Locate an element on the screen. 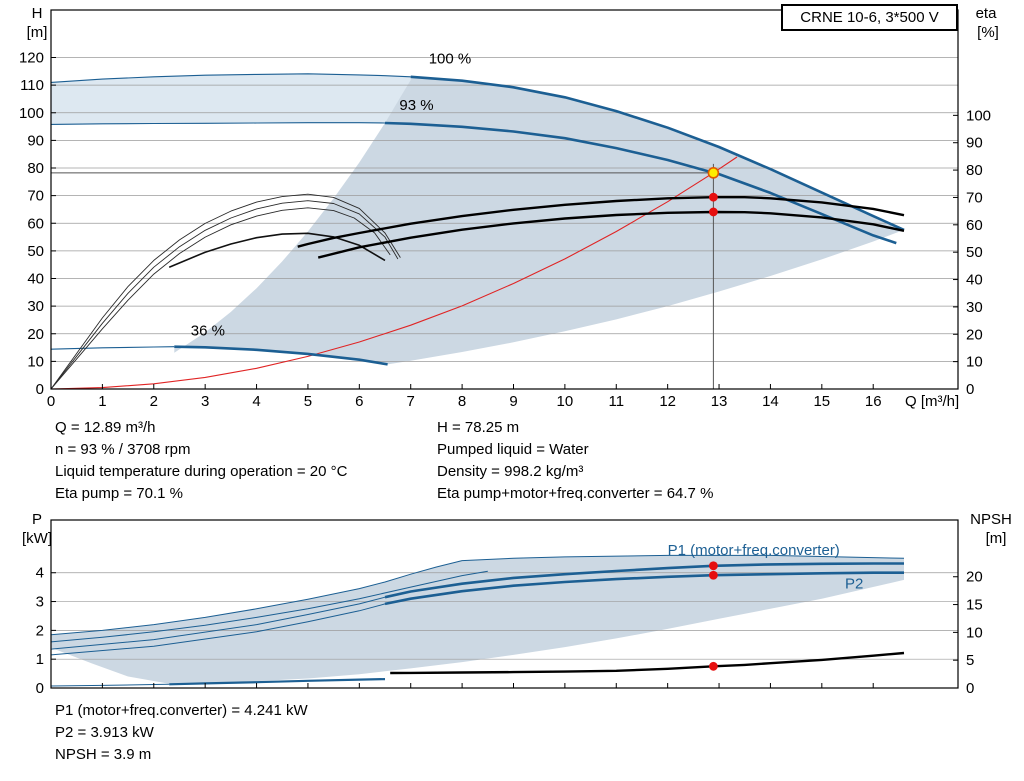 The height and width of the screenshot is (781, 1024). p2-point is located at coordinates (713, 575).